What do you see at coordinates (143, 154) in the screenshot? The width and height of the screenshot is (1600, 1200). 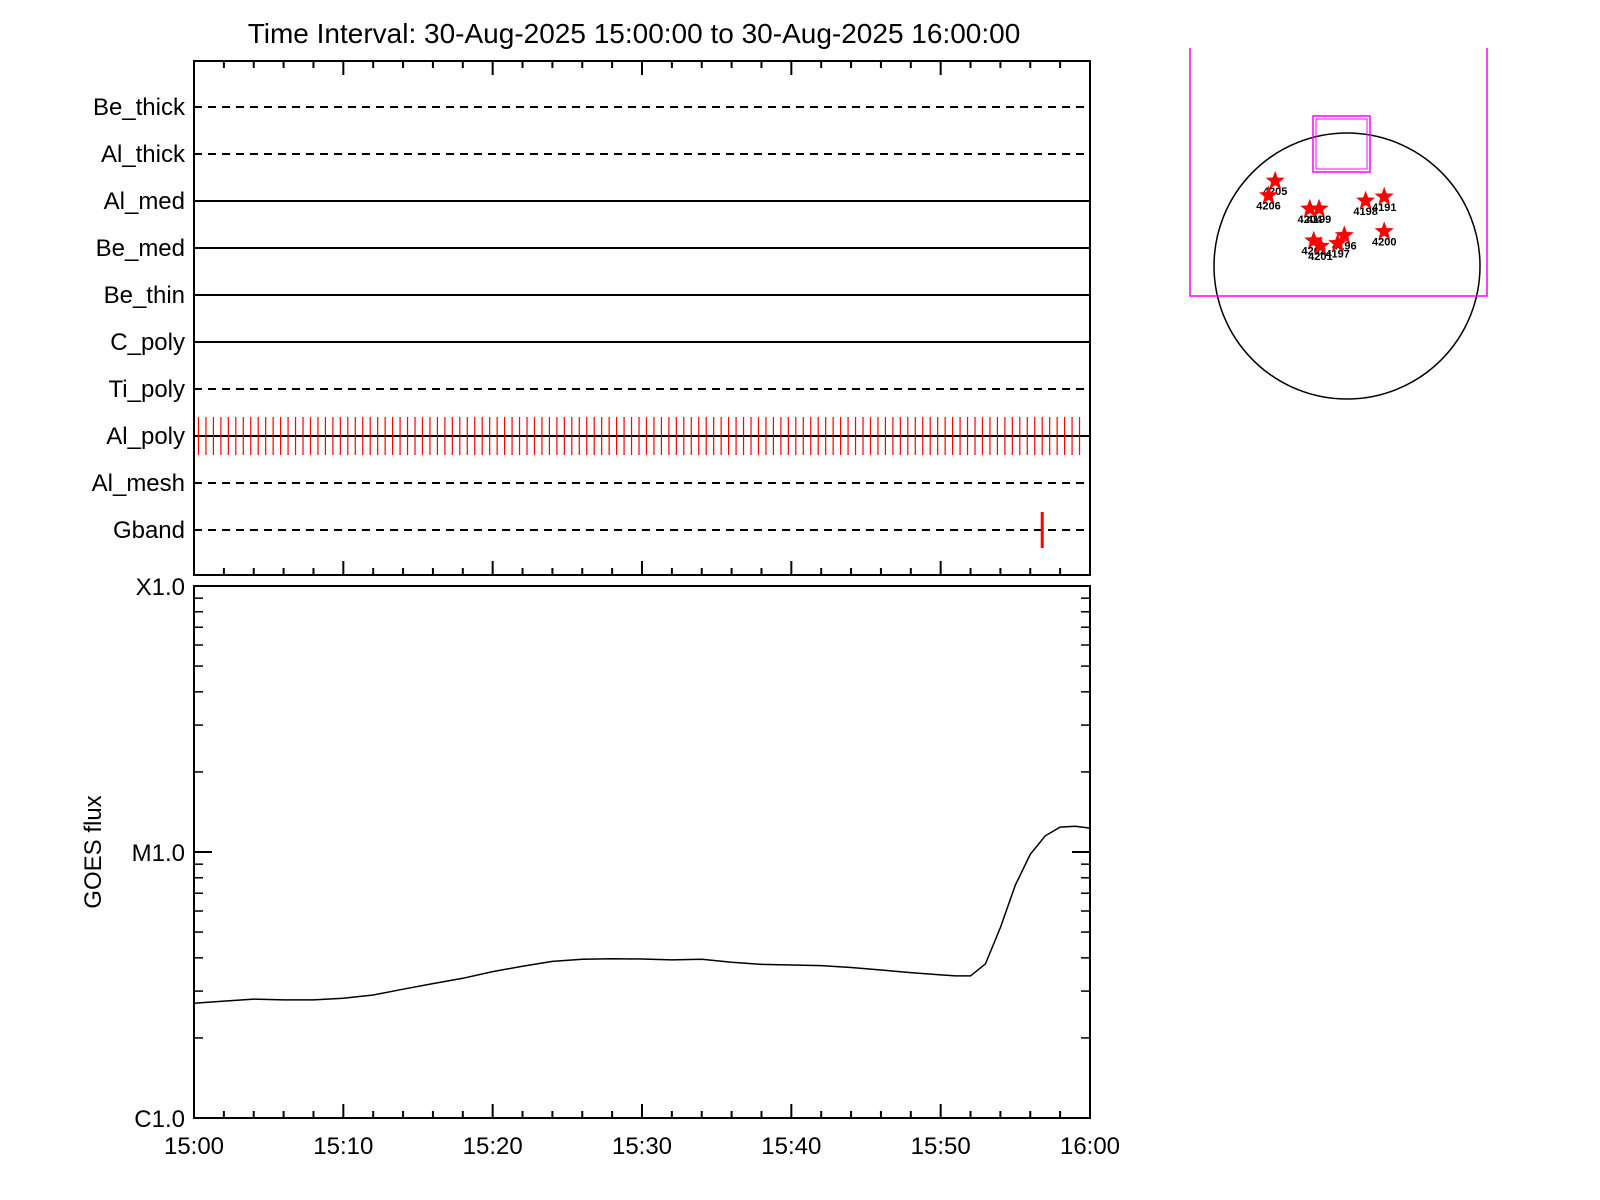 I see `filter-label-al-thick: Al_thick` at bounding box center [143, 154].